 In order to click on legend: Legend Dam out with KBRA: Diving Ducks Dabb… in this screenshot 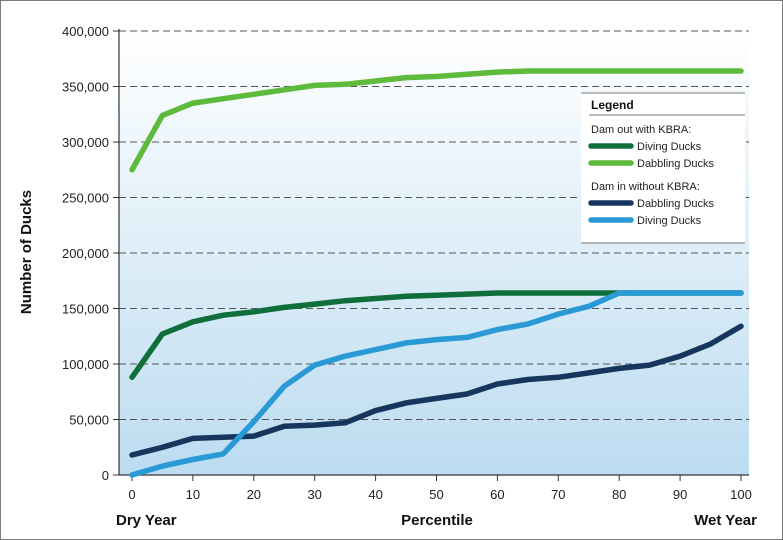, I will do `click(663, 168)`.